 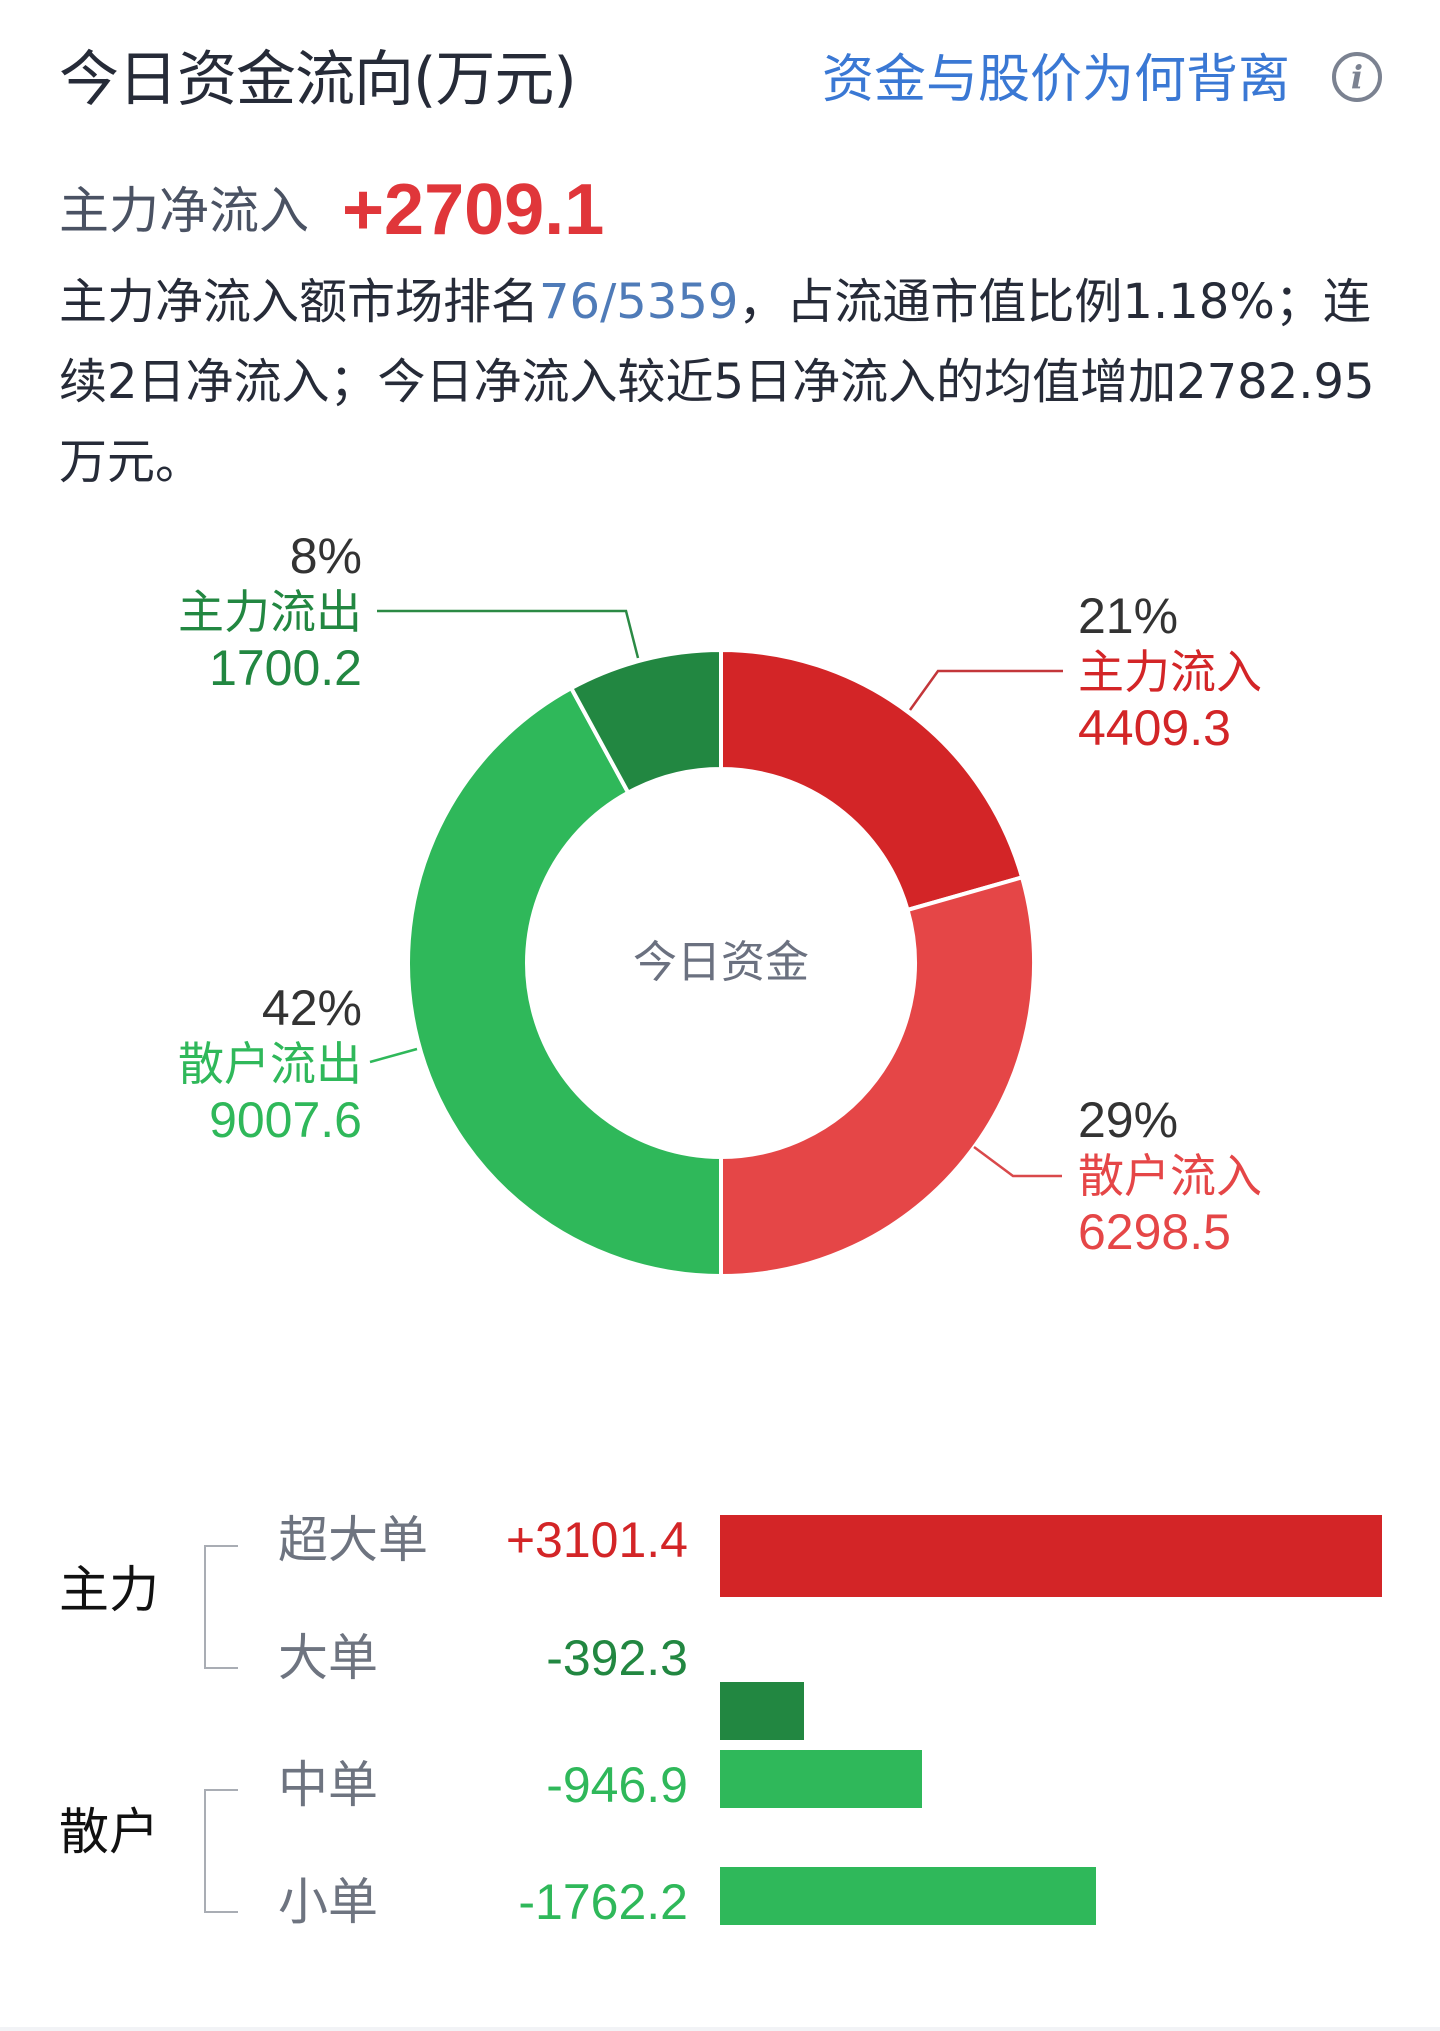 What do you see at coordinates (221, 1851) in the screenshot?
I see `group-bracket-retail` at bounding box center [221, 1851].